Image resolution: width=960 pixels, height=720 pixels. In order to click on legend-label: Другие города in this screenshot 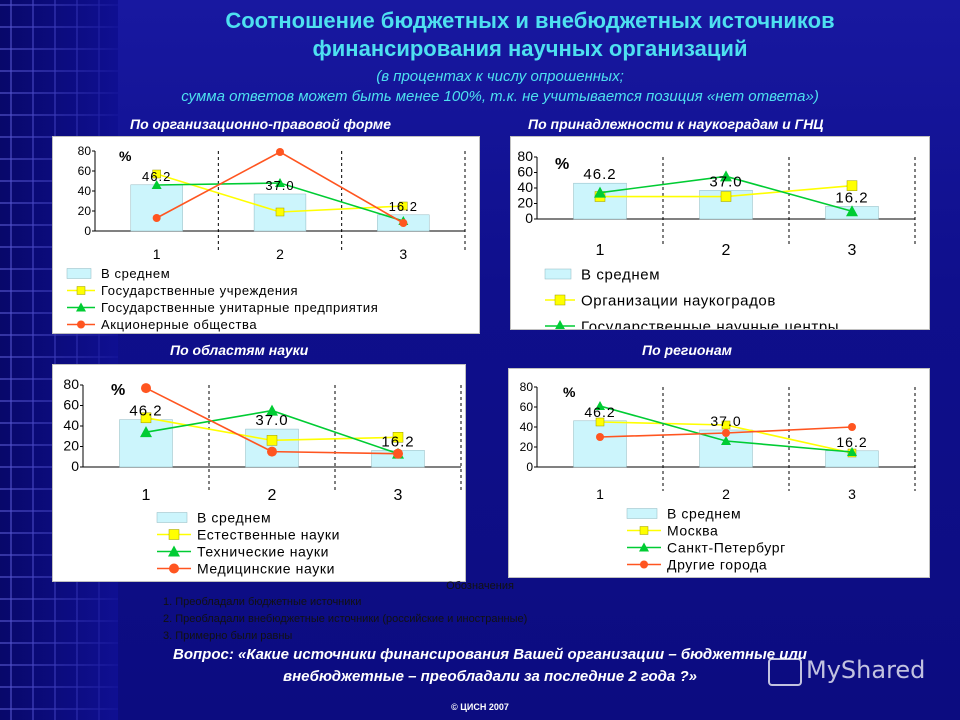, I will do `click(717, 564)`.